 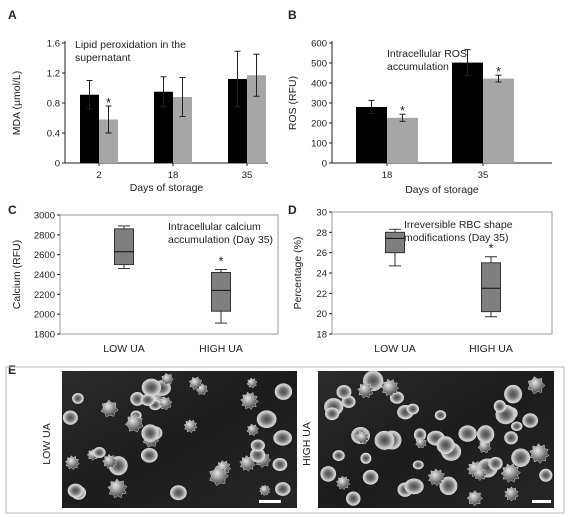 What do you see at coordinates (53, 134) in the screenshot?
I see `y-tick-label: 0.4` at bounding box center [53, 134].